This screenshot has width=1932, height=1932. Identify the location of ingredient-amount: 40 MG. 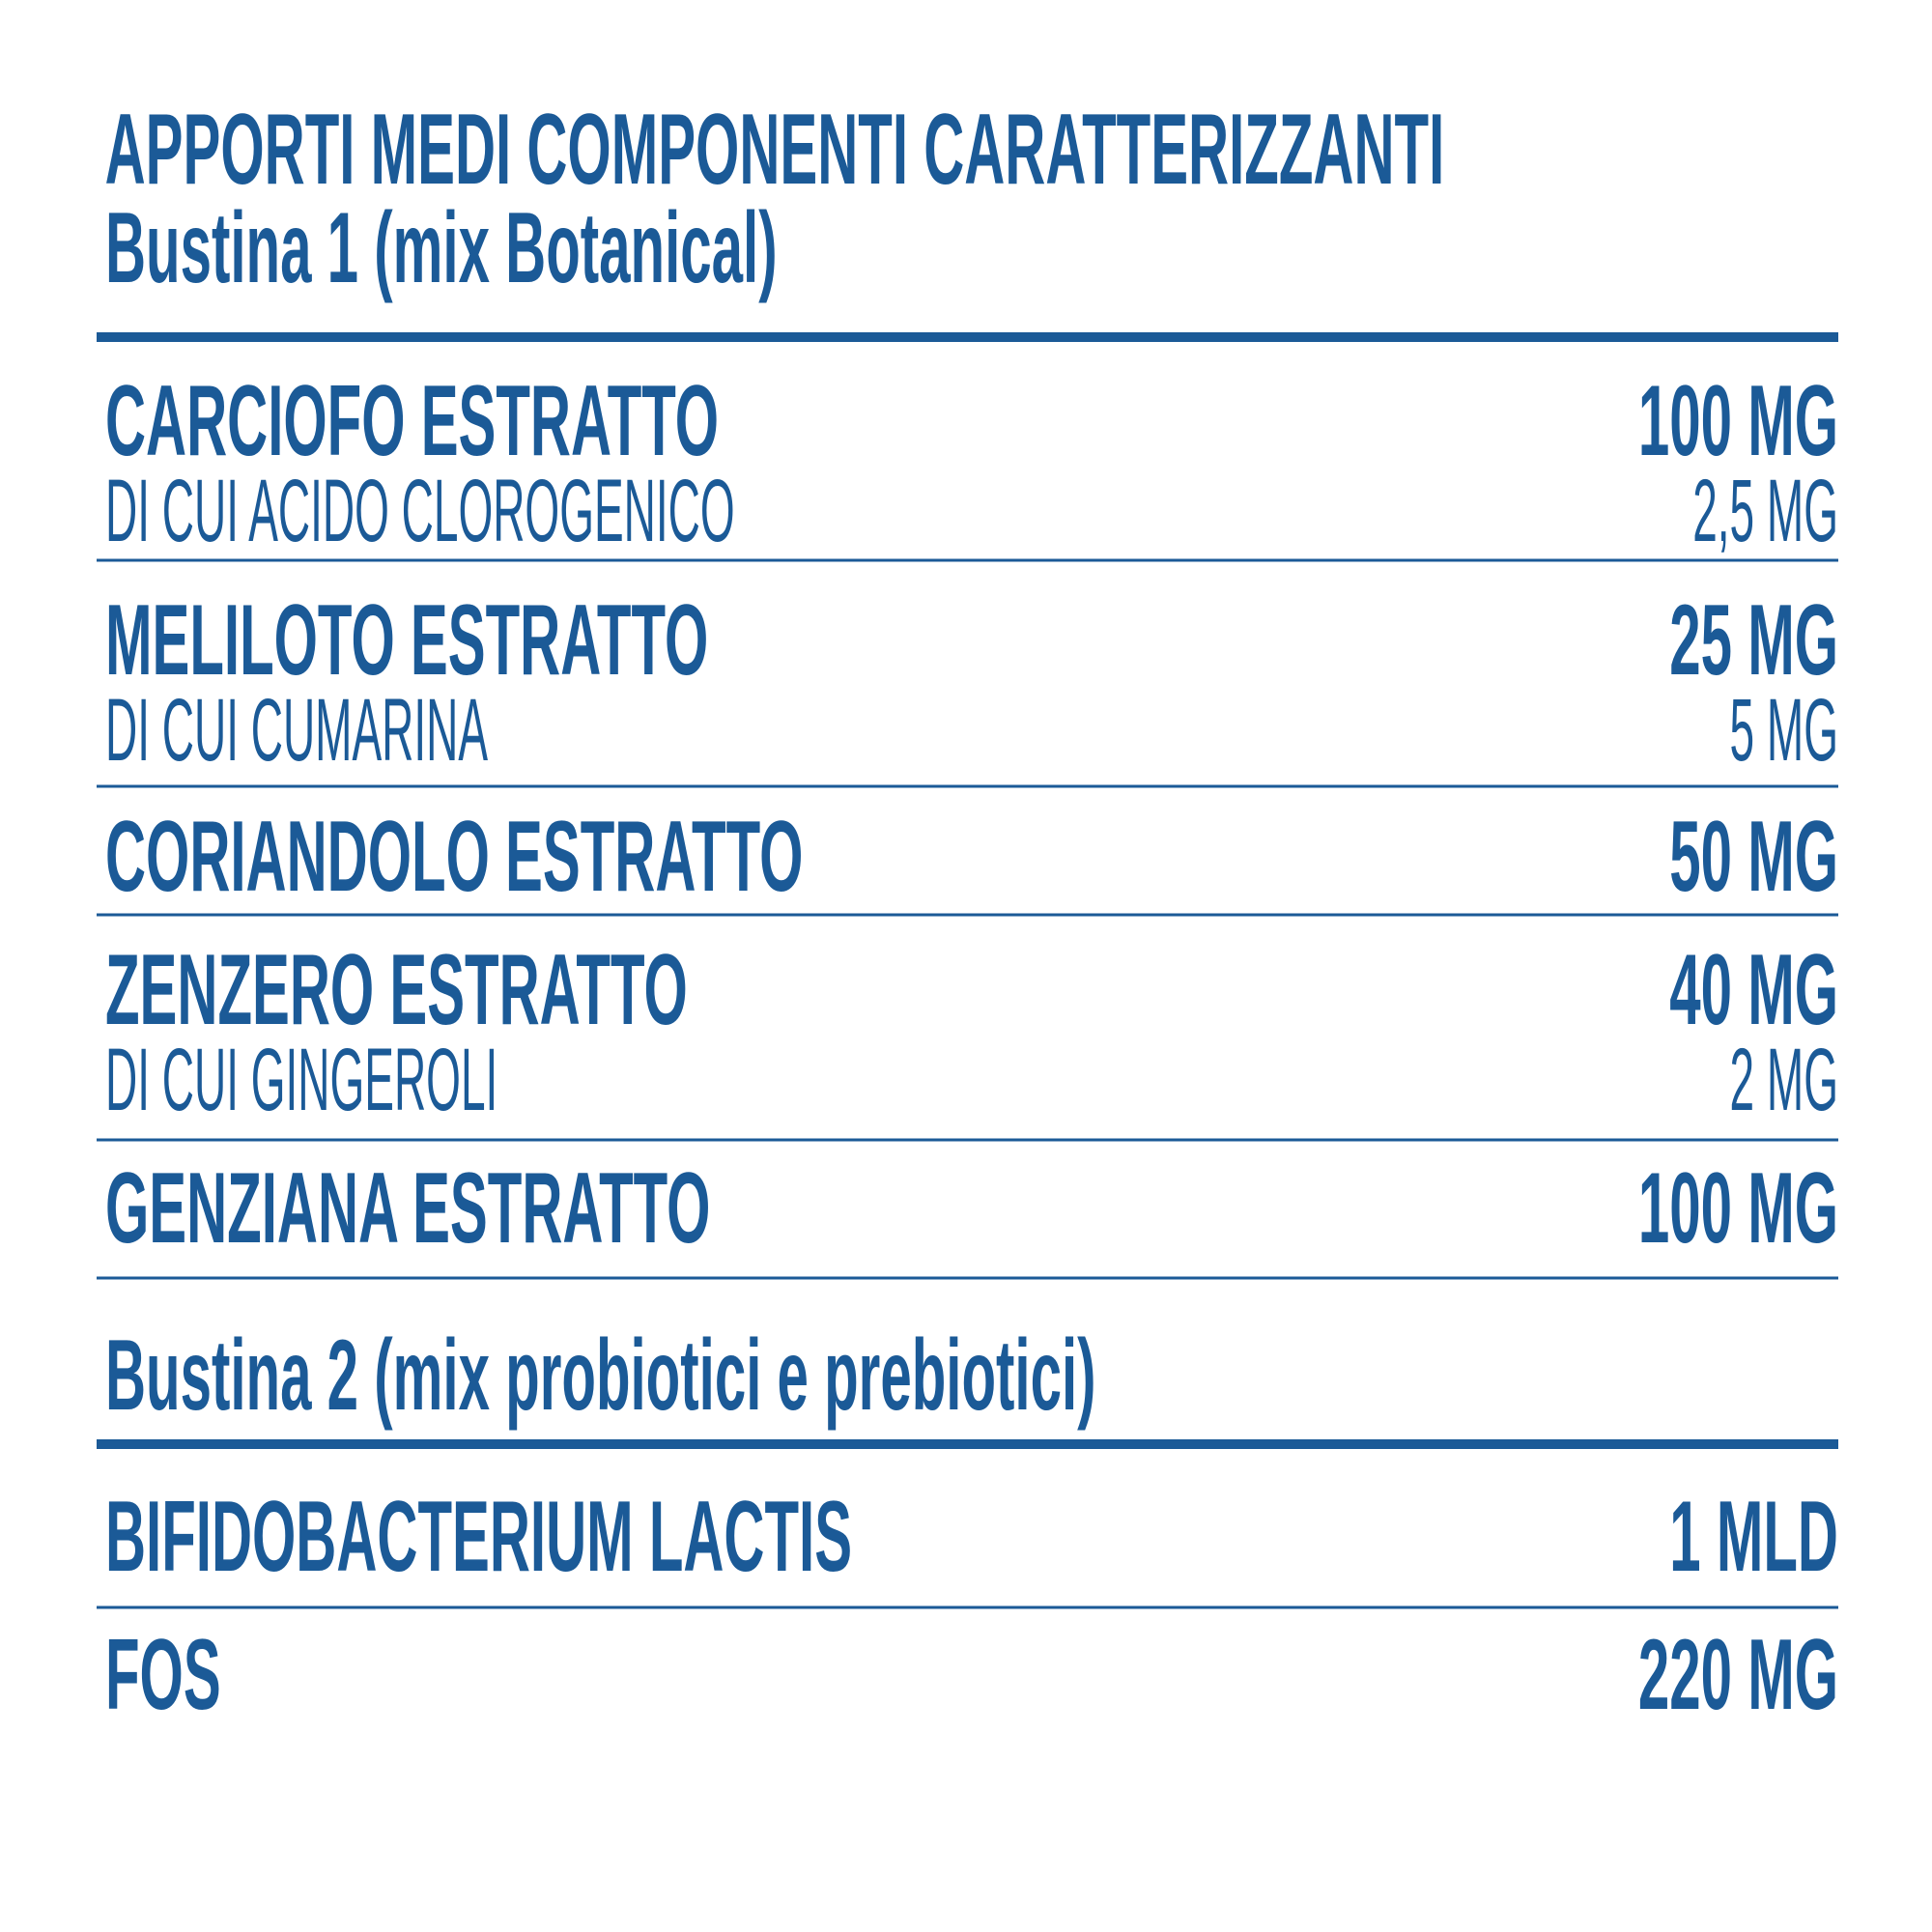
(1753, 989).